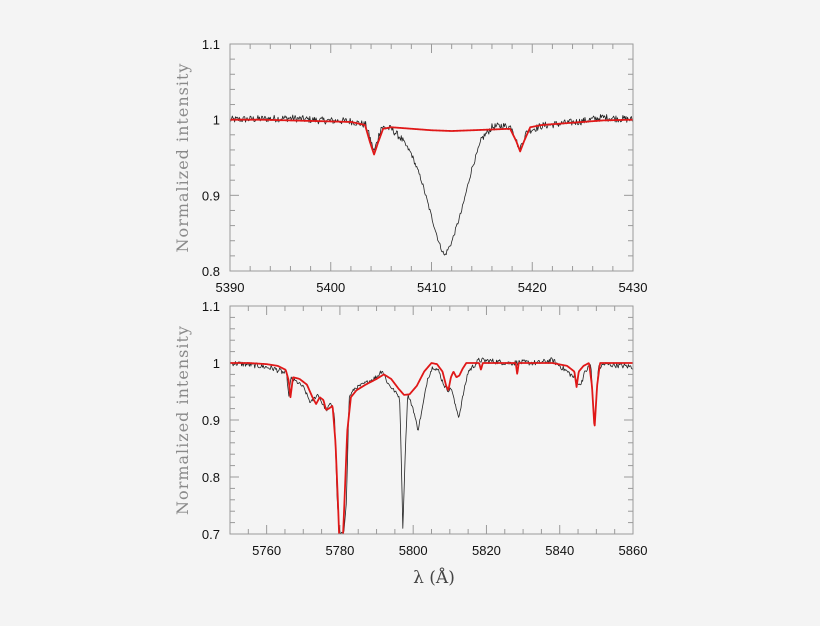  Describe the element at coordinates (532, 287) in the screenshot. I see `x-tick-label: 5420` at that location.